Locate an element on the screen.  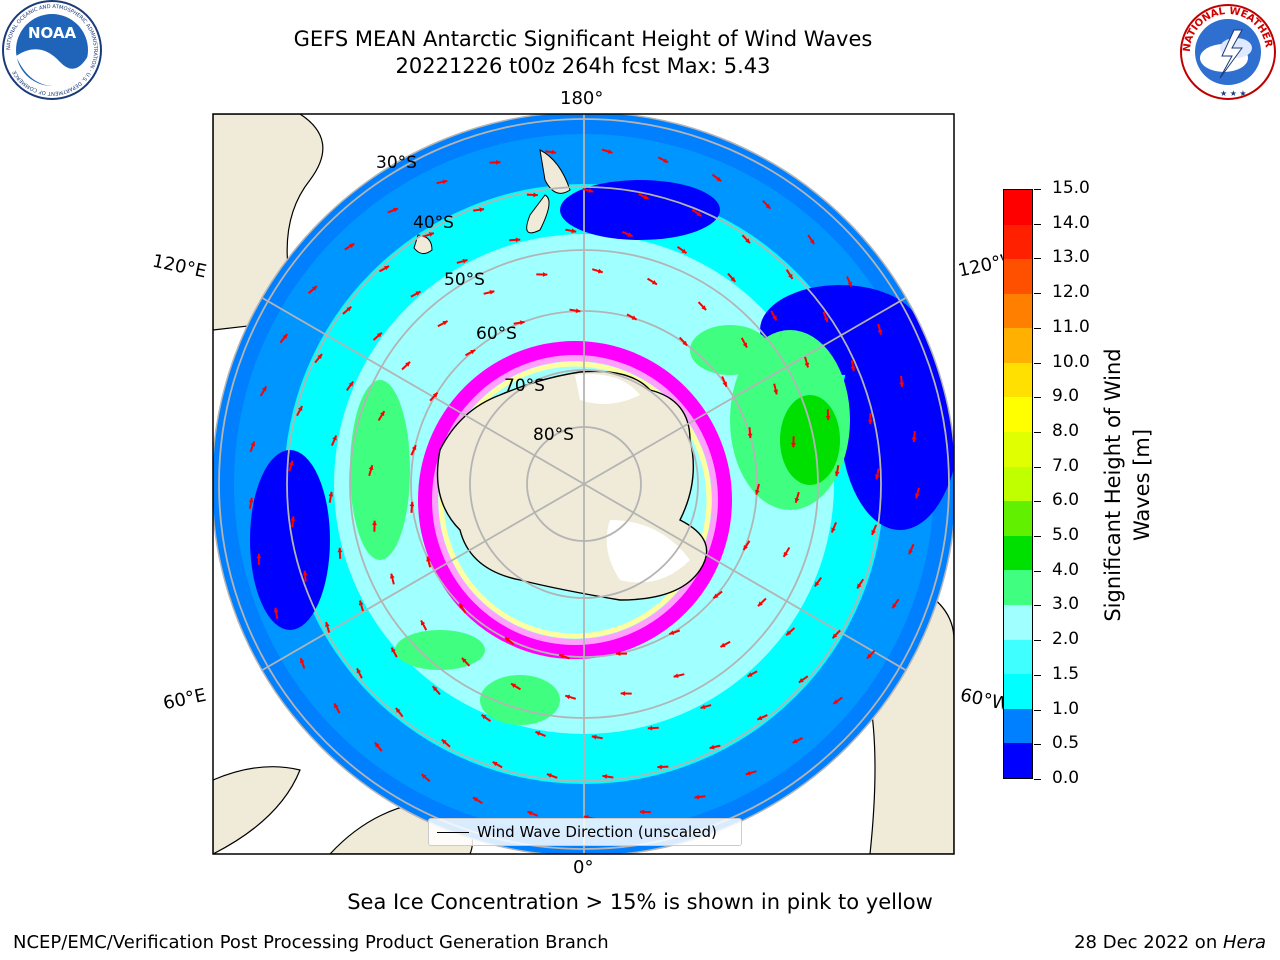
lat-label-80s: 80°S is located at coordinates (553, 435).